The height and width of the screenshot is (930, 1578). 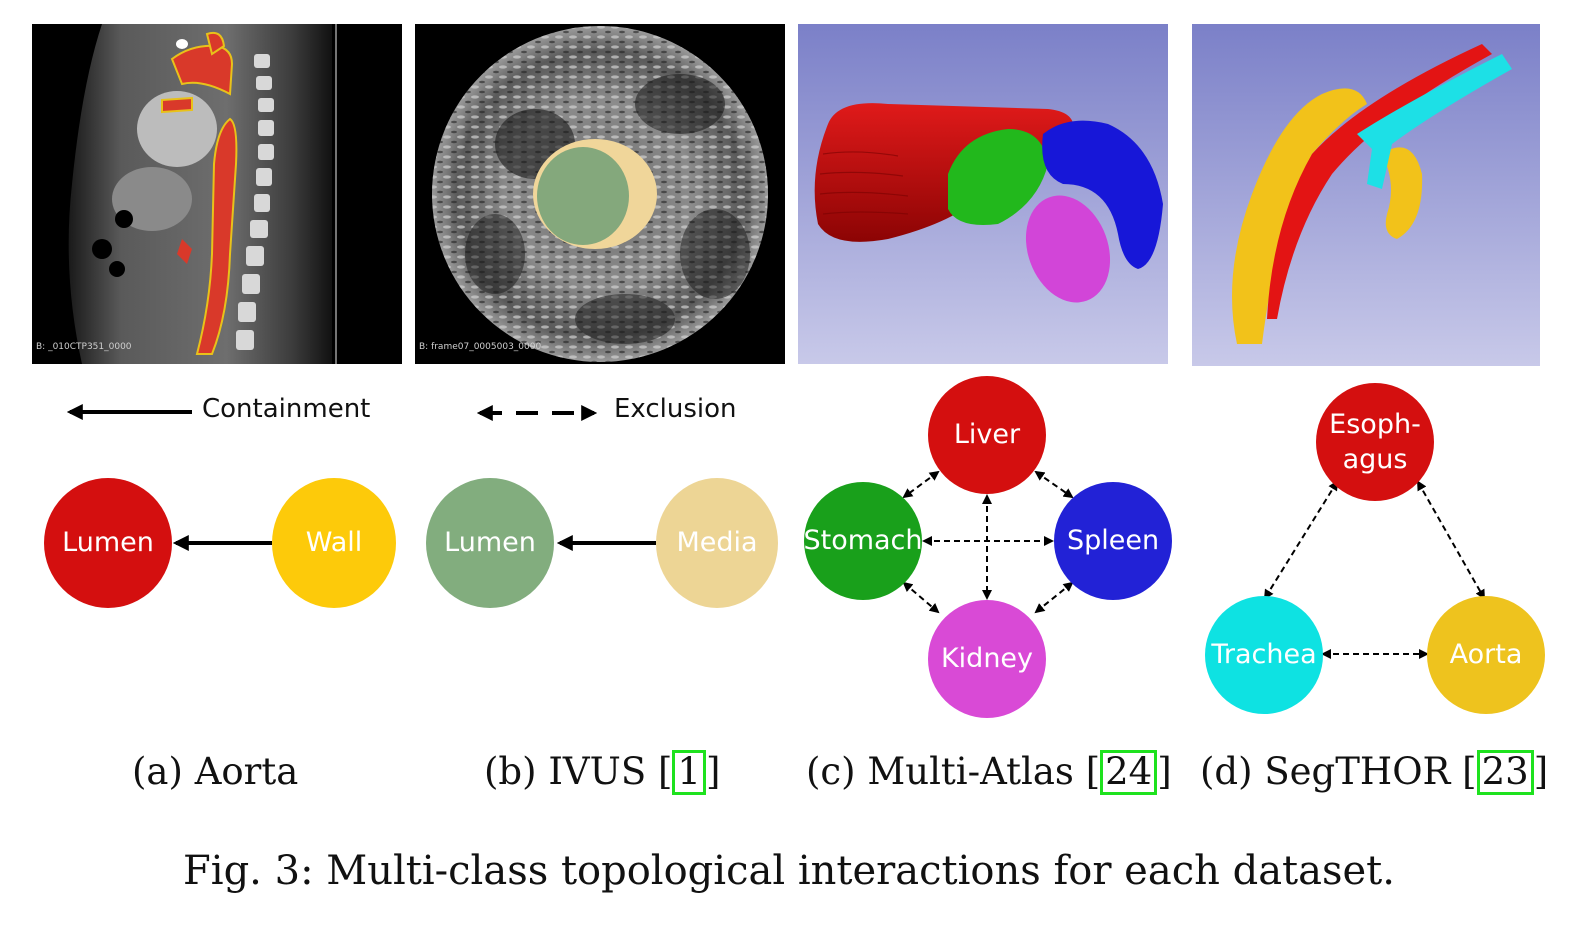 What do you see at coordinates (334, 543) in the screenshot?
I see `node-a-wall: Wall` at bounding box center [334, 543].